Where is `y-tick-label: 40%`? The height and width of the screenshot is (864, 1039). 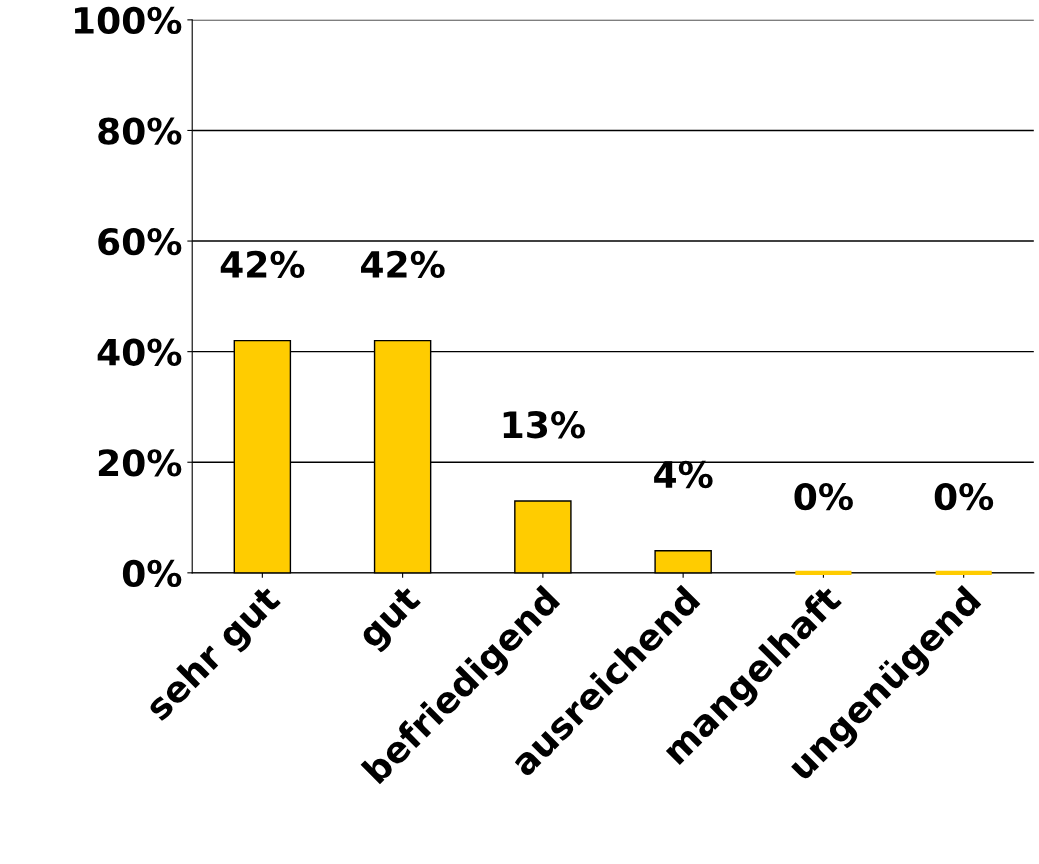
y-tick-label: 40% is located at coordinates (139, 352).